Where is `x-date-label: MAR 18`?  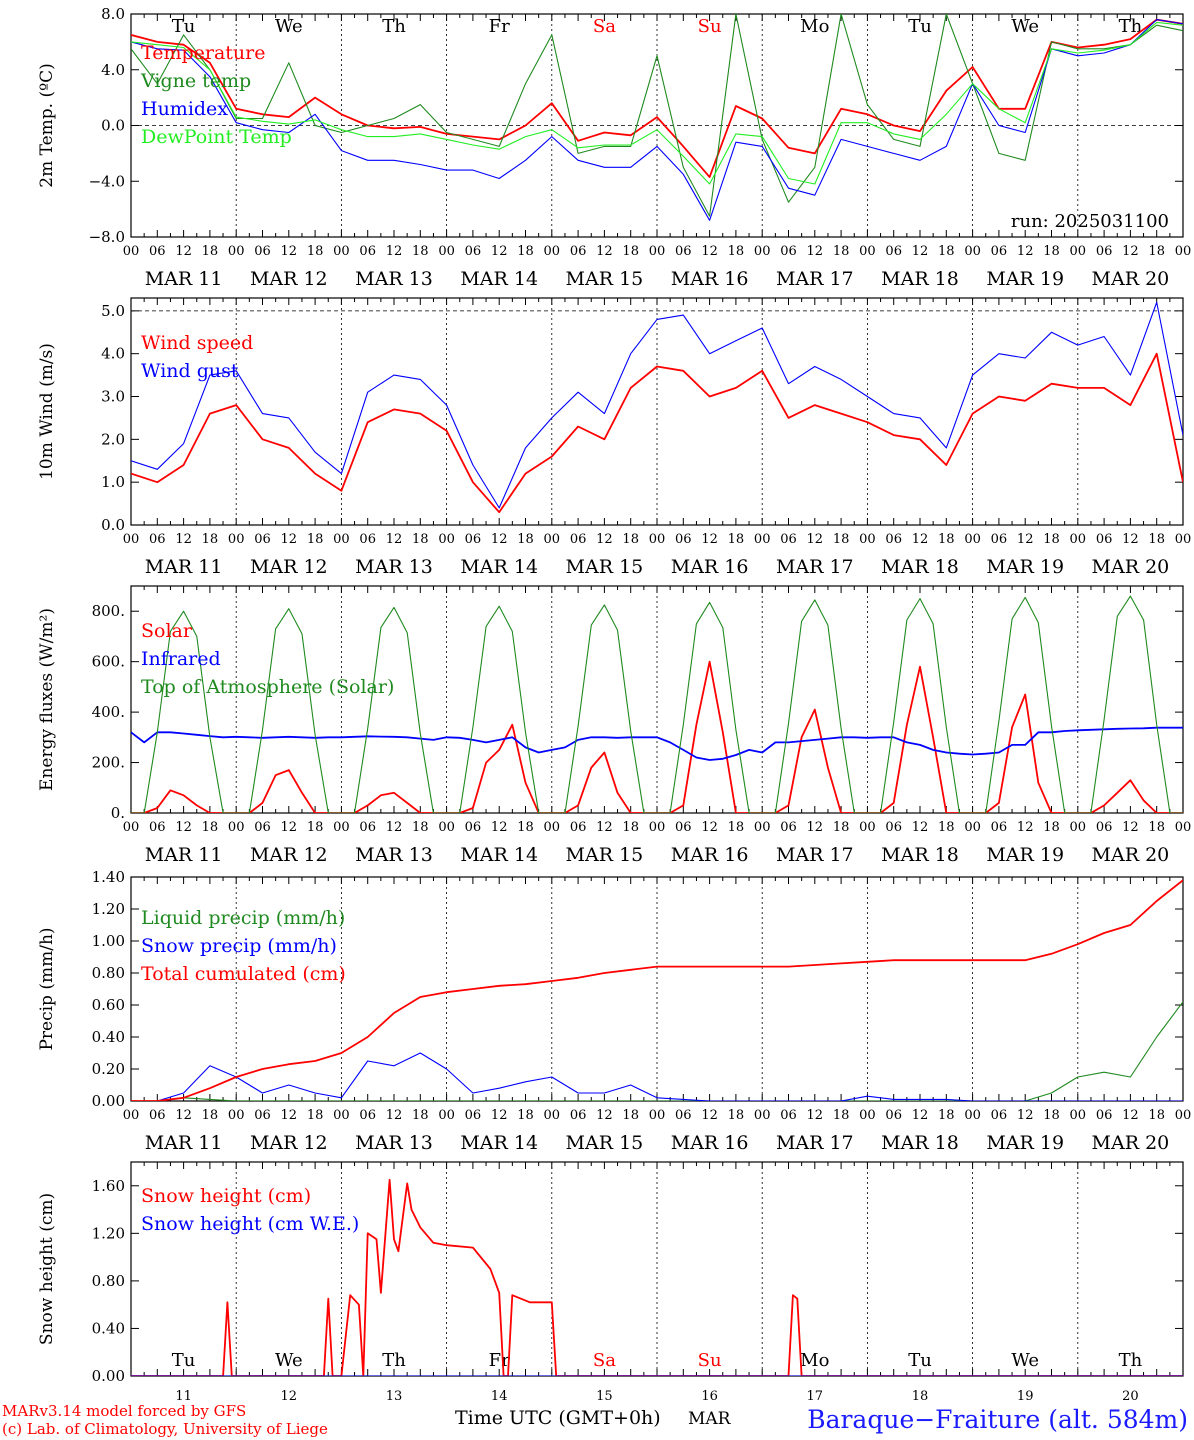
x-date-label: MAR 18 is located at coordinates (920, 567).